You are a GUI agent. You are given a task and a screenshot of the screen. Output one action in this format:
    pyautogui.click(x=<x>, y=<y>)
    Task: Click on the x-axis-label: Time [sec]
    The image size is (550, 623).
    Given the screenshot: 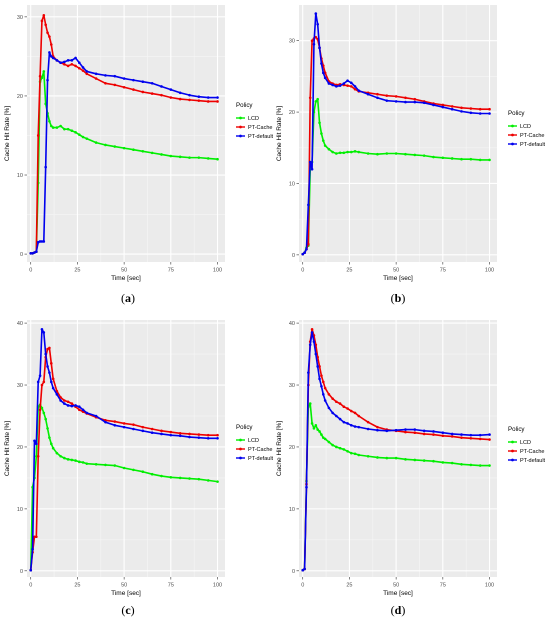 What is the action you would take?
    pyautogui.click(x=126, y=593)
    